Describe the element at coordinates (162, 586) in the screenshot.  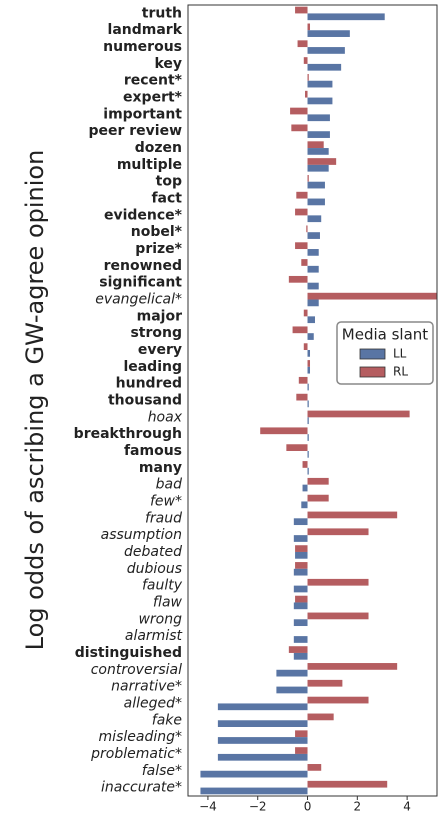
I see `category-label: faulty` at that location.